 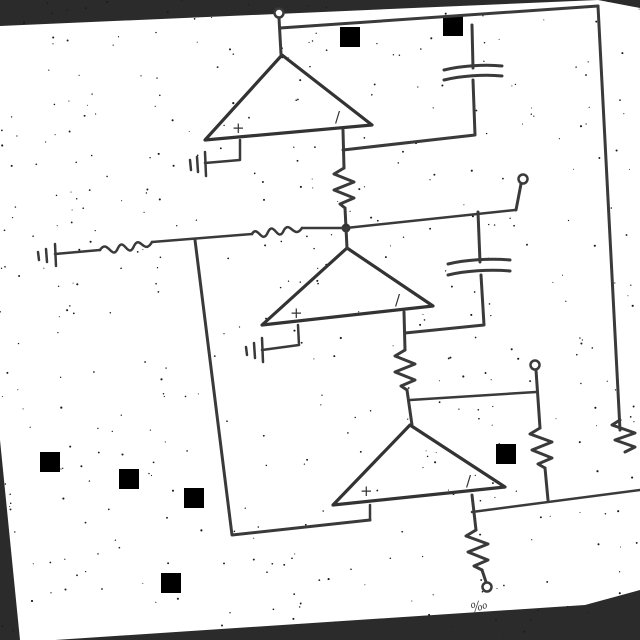 I want to click on op-amp-bottom-plus: +, so click(x=366, y=491).